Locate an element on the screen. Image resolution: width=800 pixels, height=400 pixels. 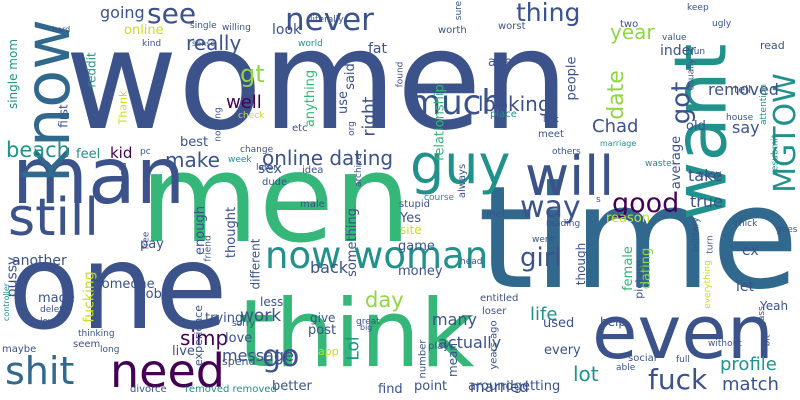
word: well is located at coordinates (244, 102).